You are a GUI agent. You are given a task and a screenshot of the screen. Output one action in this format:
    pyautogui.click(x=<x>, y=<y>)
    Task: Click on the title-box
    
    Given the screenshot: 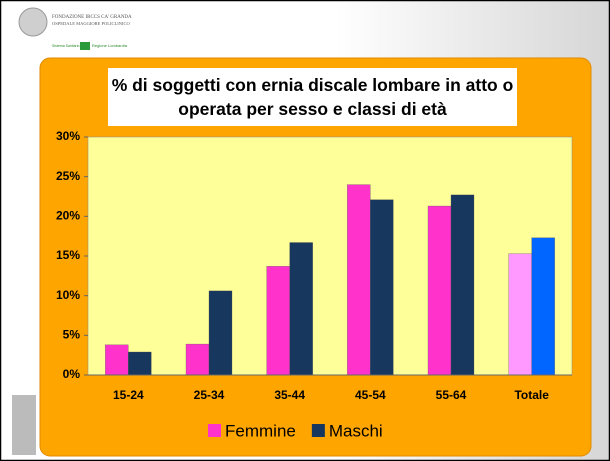 What is the action you would take?
    pyautogui.click(x=312, y=97)
    